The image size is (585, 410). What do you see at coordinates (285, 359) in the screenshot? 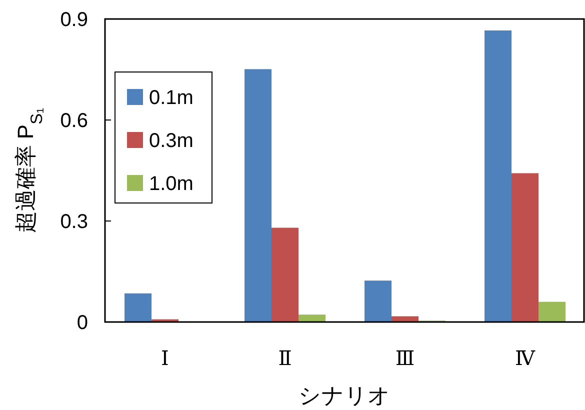
I see `x-tick-label: Ⅱ` at bounding box center [285, 359].